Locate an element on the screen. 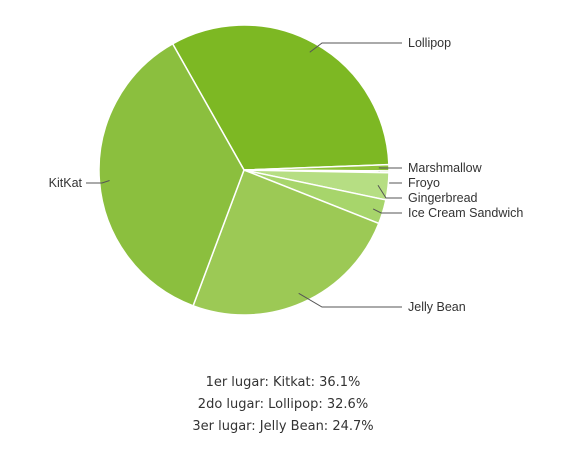 This screenshot has width=566, height=450. label-marshmallow: Marshmallow is located at coordinates (445, 168).